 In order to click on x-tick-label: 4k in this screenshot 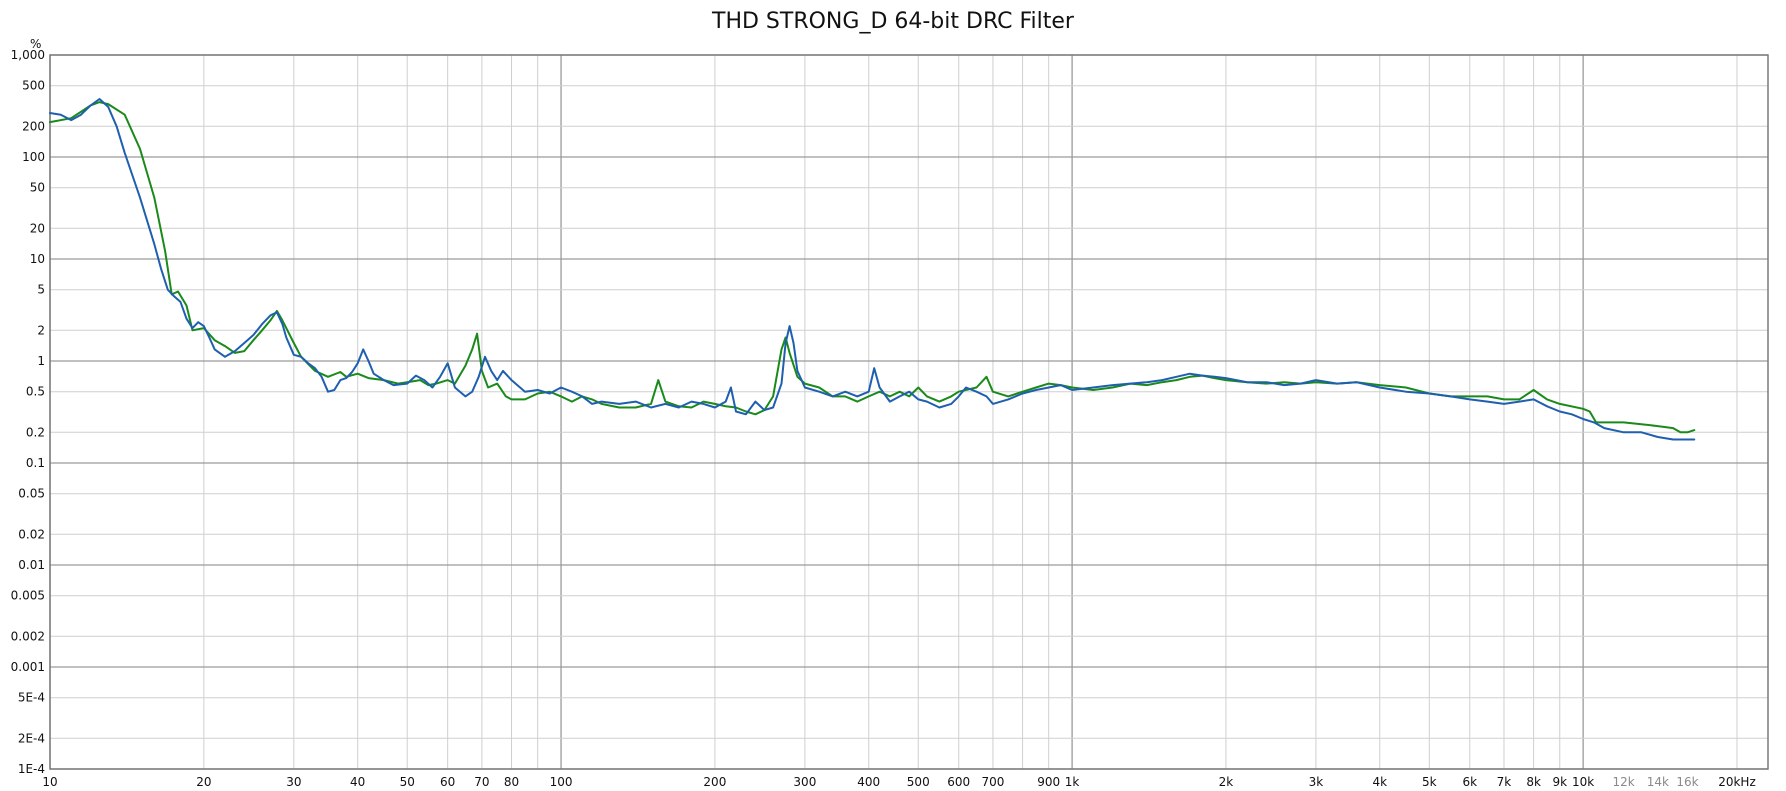, I will do `click(1379, 782)`.